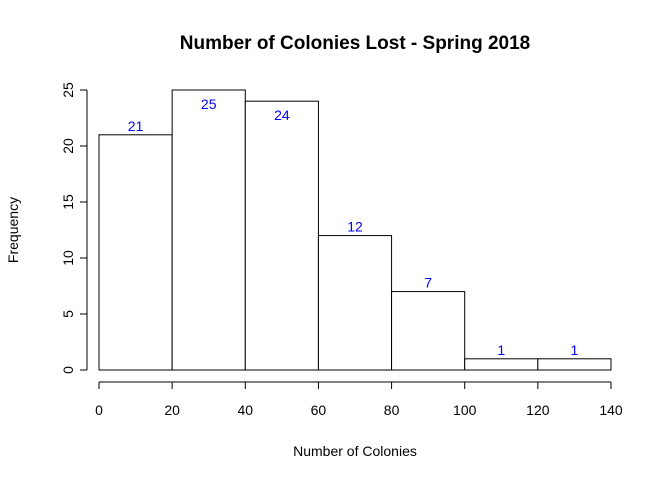  I want to click on x-axis: 0 20 40 60 80 100 120 140, so click(359, 399).